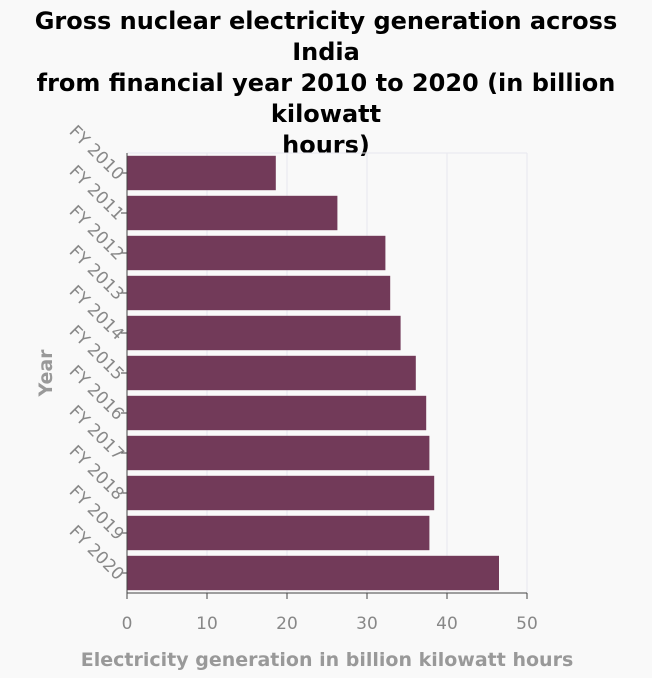 This screenshot has height=678, width=652. I want to click on x-tick-label: 30, so click(367, 624).